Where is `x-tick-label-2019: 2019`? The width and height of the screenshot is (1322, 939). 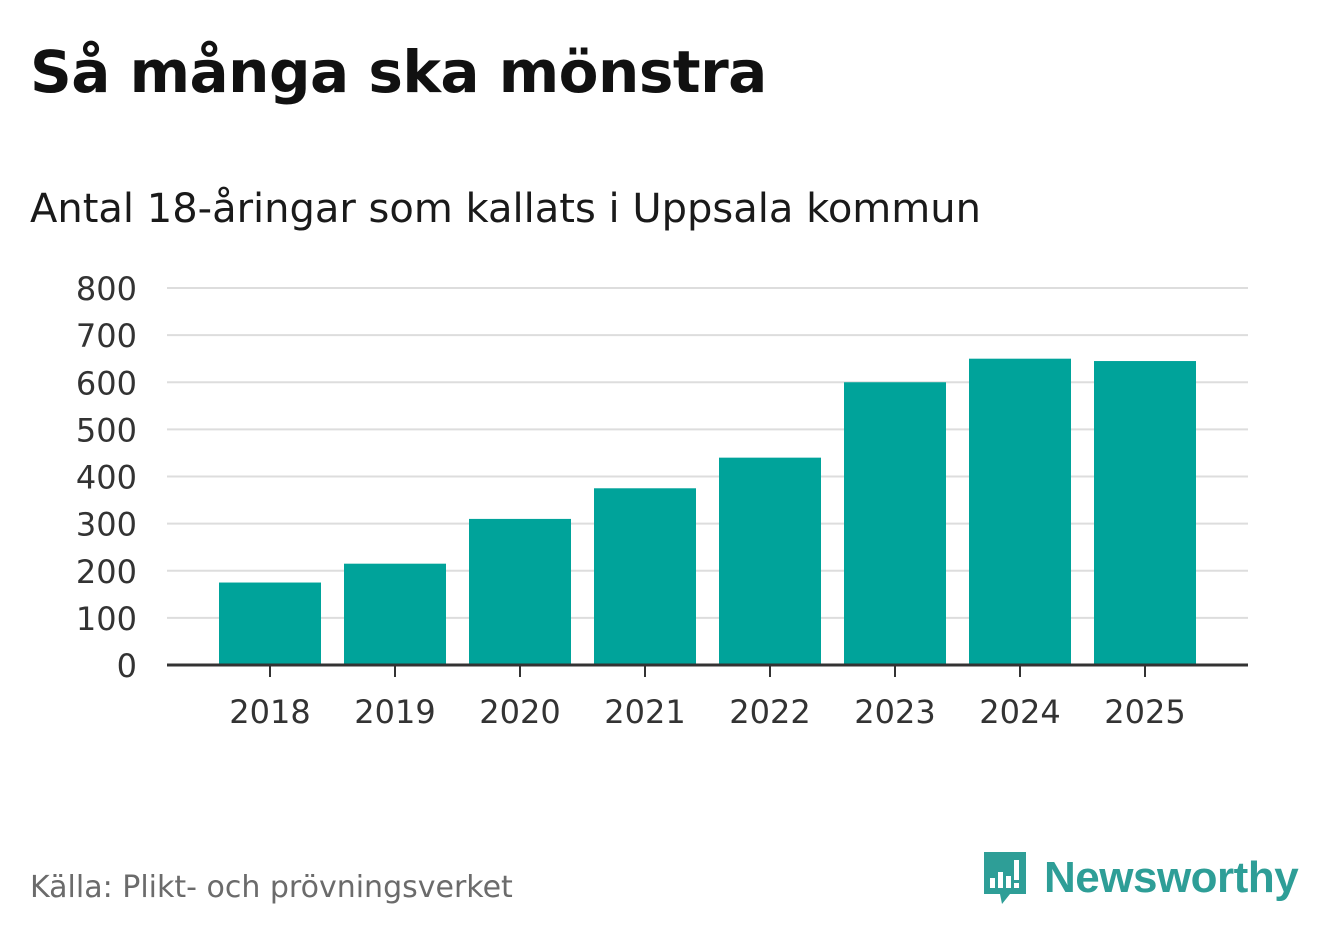
x-tick-label-2019: 2019 is located at coordinates (394, 712).